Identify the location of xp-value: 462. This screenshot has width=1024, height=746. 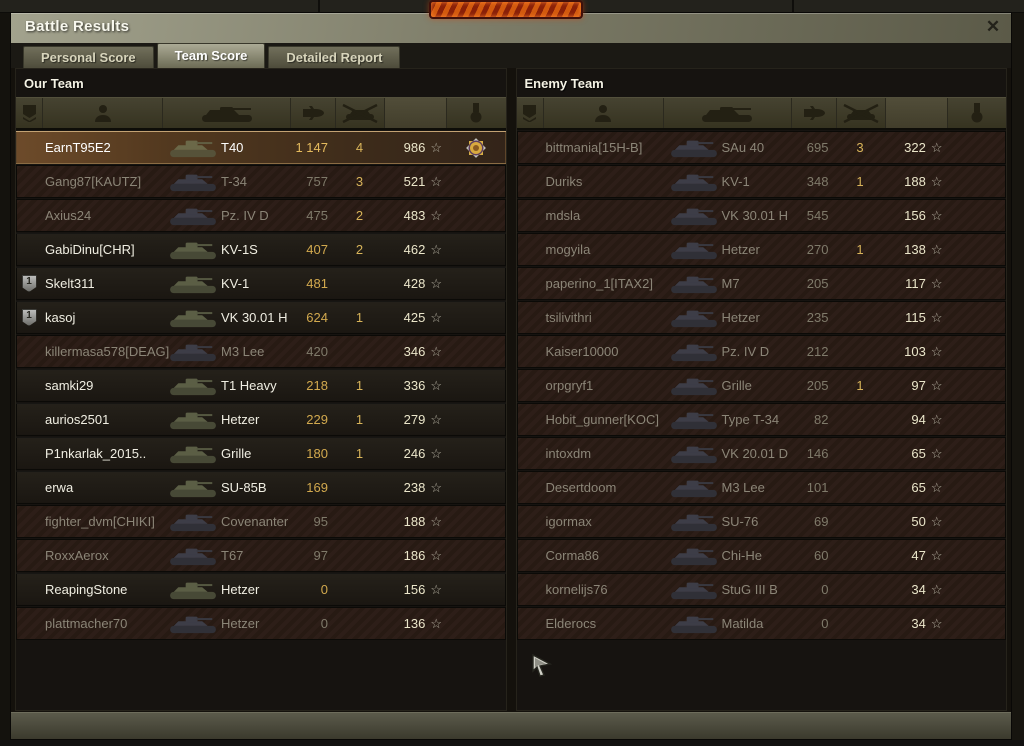
(414, 249).